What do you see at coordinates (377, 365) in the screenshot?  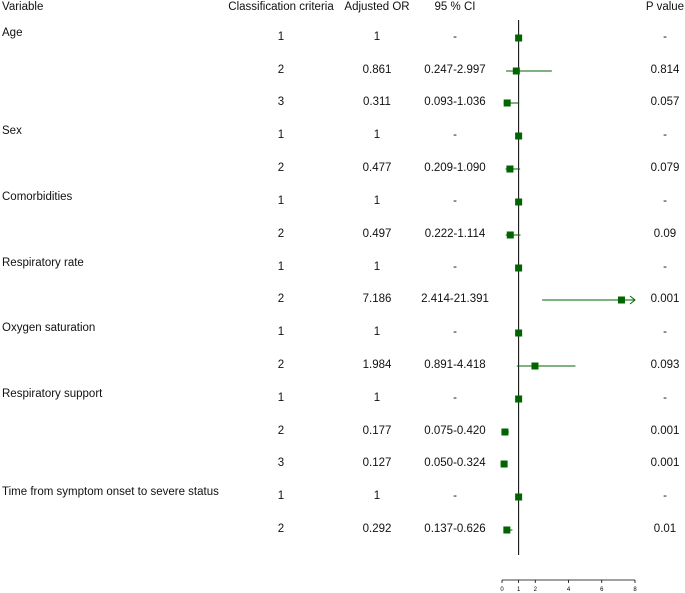 I see `row-adjusted-or: 1.984` at bounding box center [377, 365].